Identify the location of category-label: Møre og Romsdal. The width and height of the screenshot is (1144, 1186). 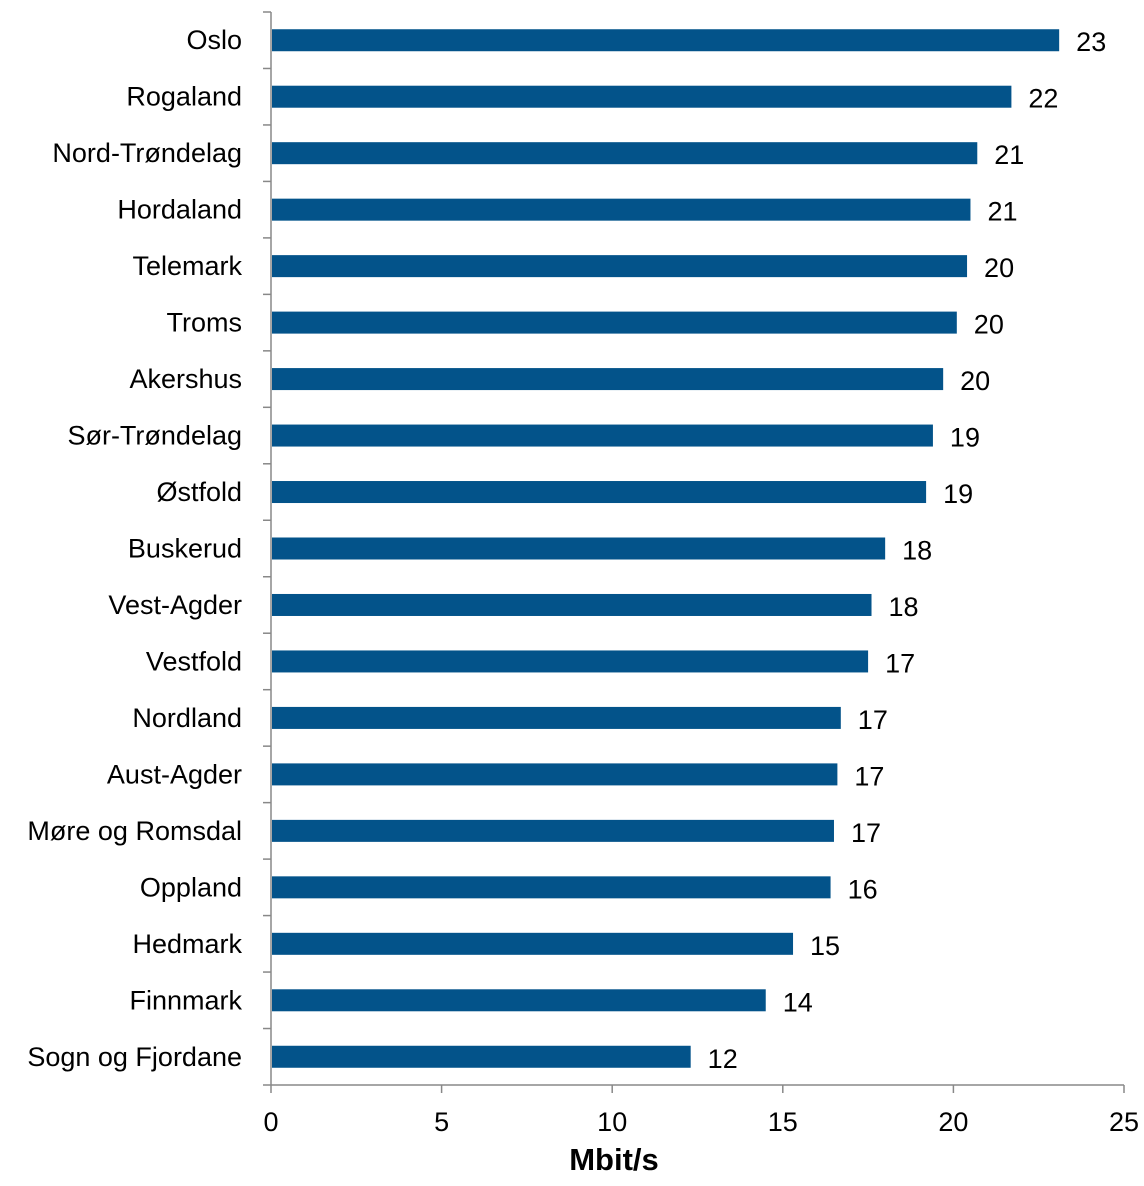
(134, 831).